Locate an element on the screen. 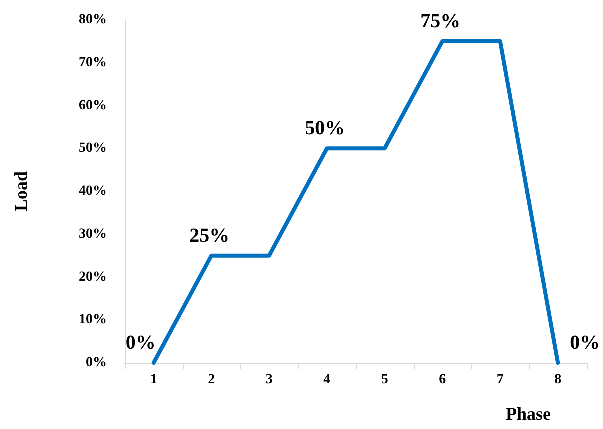 The width and height of the screenshot is (603, 429). y-tick-label: 40% is located at coordinates (93, 191).